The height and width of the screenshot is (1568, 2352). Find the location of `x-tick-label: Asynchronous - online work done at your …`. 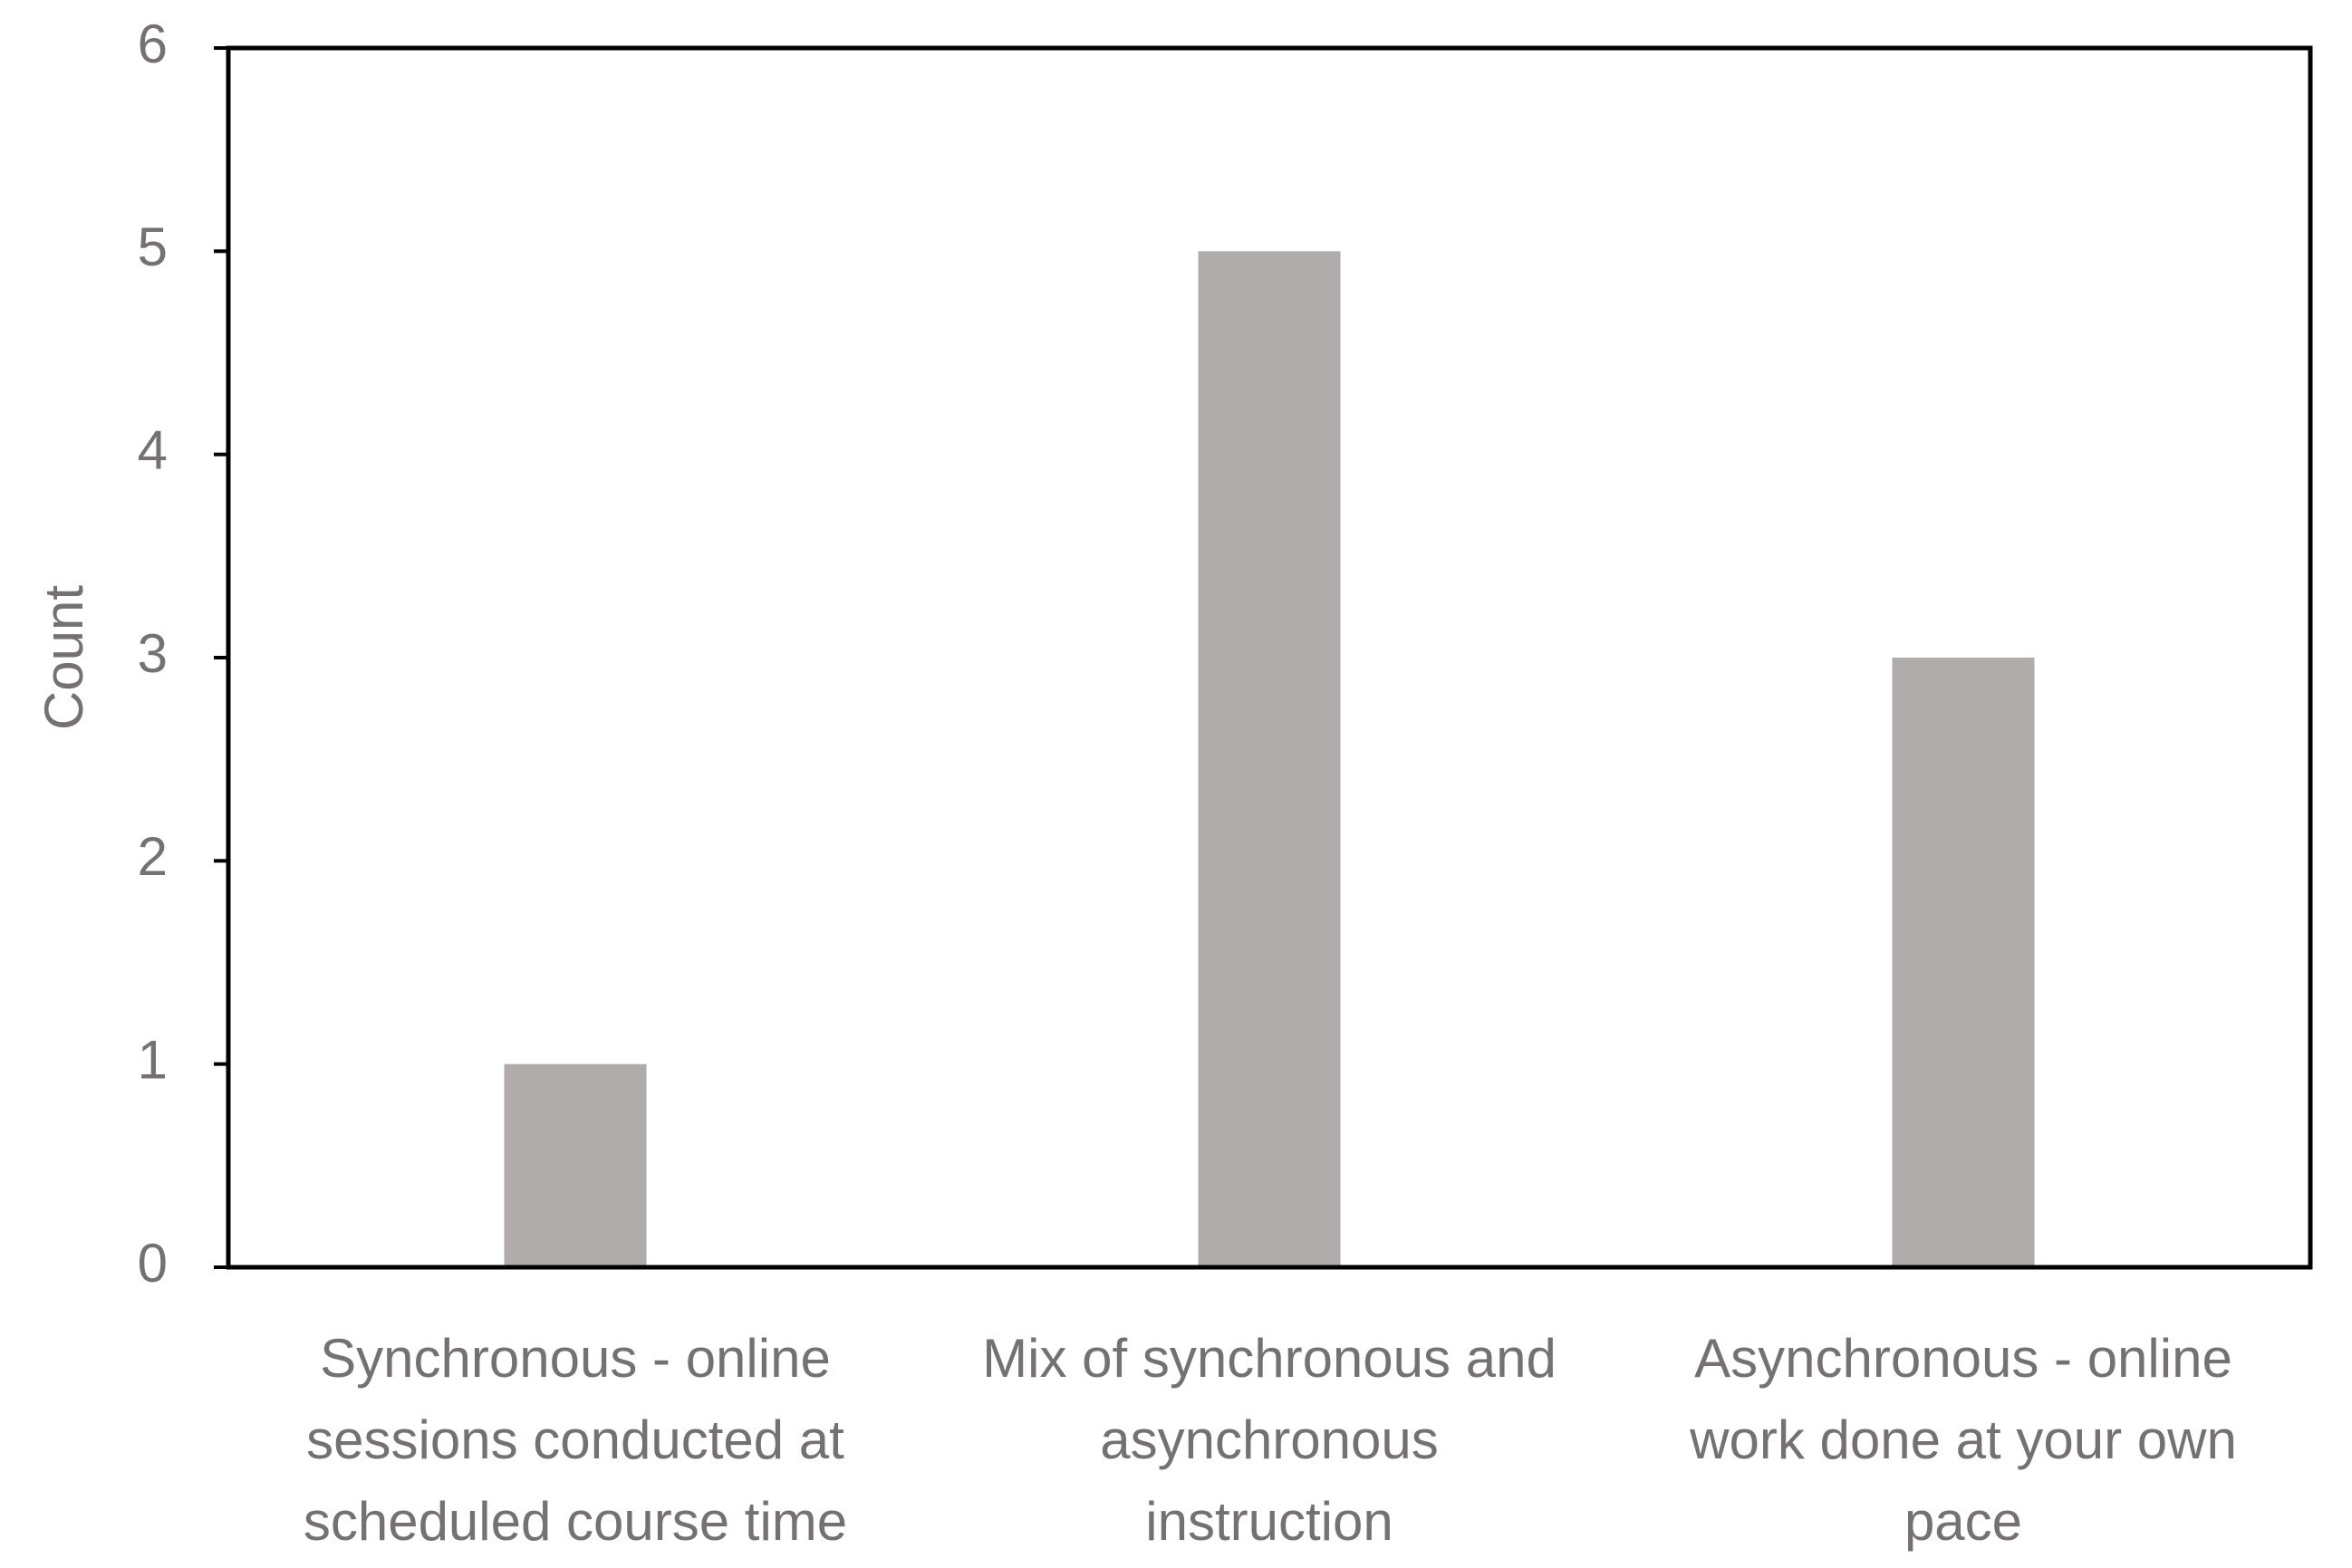

x-tick-label: Asynchronous - online work done at your … is located at coordinates (1963, 1440).